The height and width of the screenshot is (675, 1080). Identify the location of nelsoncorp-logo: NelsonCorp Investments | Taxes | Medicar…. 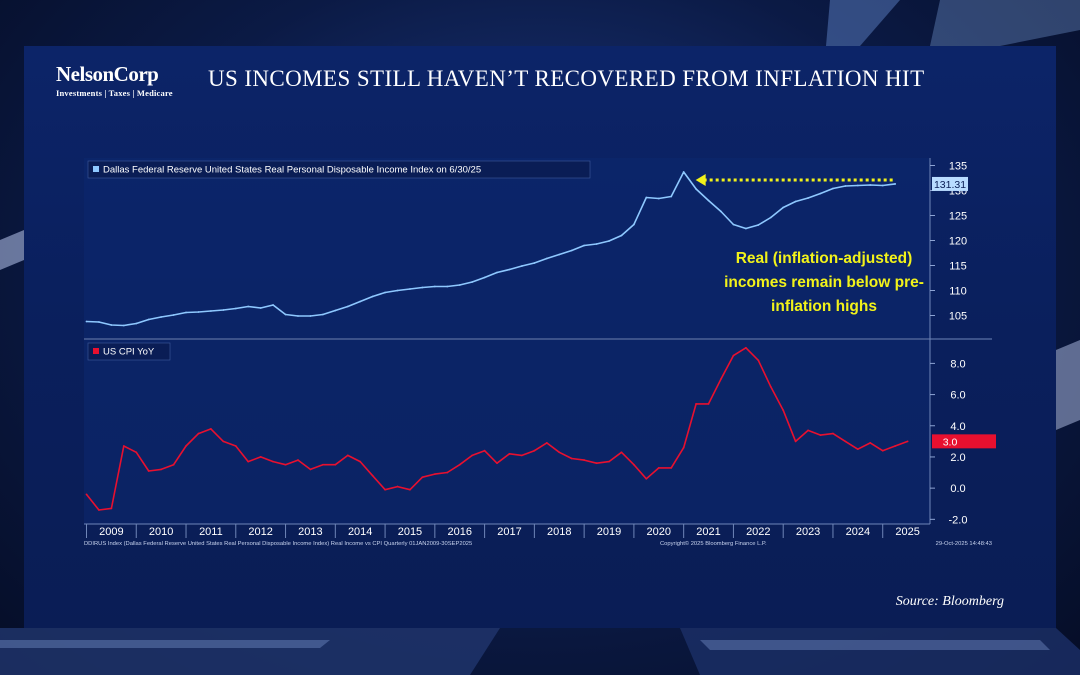
(121, 80).